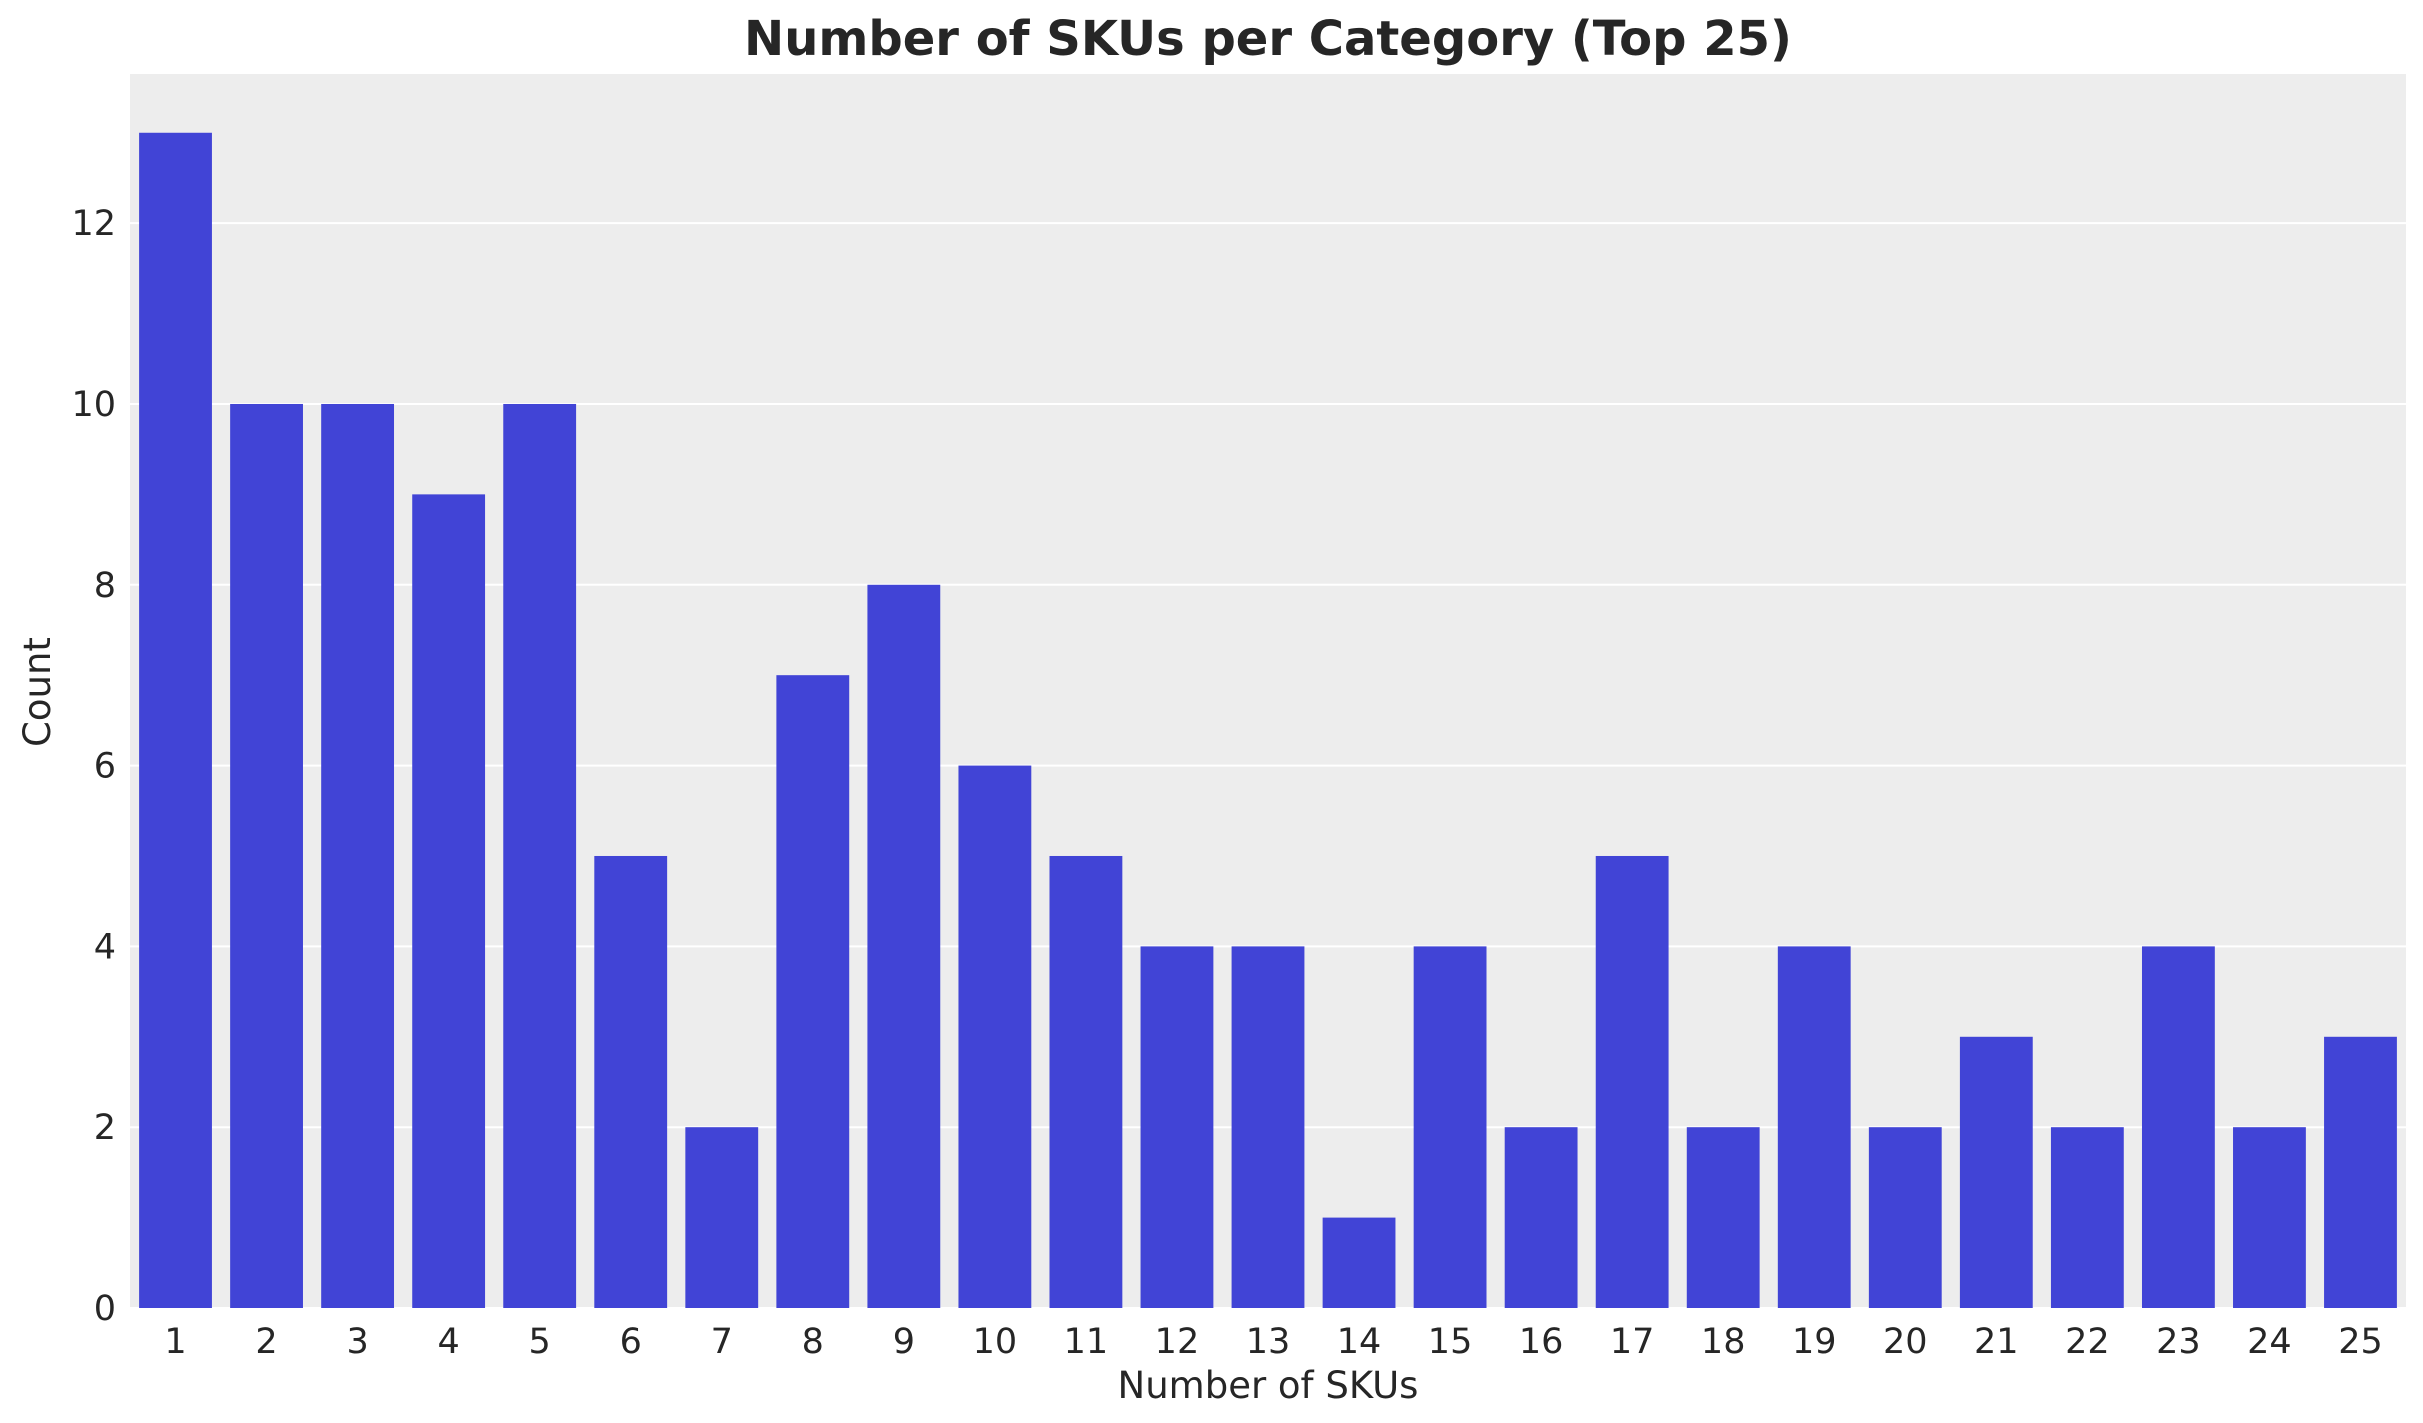 The height and width of the screenshot is (1423, 2423). What do you see at coordinates (995, 1342) in the screenshot?
I see `x-tick-label: 10` at bounding box center [995, 1342].